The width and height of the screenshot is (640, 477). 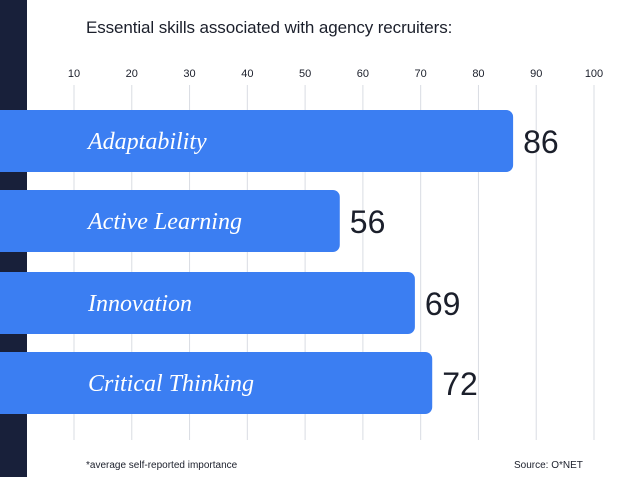 What do you see at coordinates (368, 222) in the screenshot?
I see `bar-value-label: 56` at bounding box center [368, 222].